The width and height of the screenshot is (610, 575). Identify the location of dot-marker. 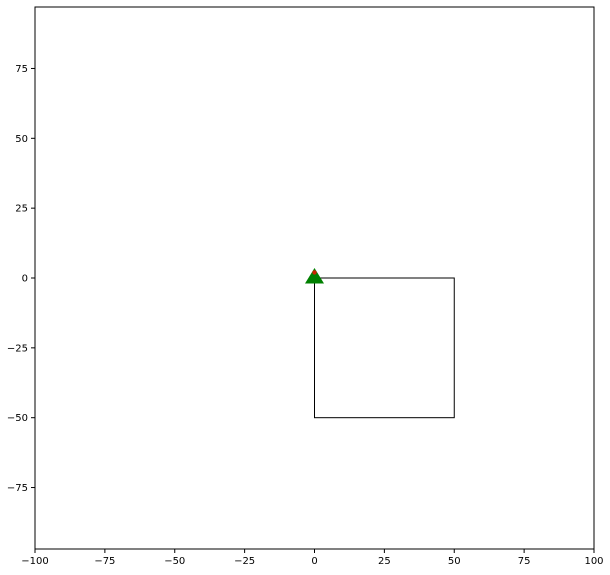
(314, 272).